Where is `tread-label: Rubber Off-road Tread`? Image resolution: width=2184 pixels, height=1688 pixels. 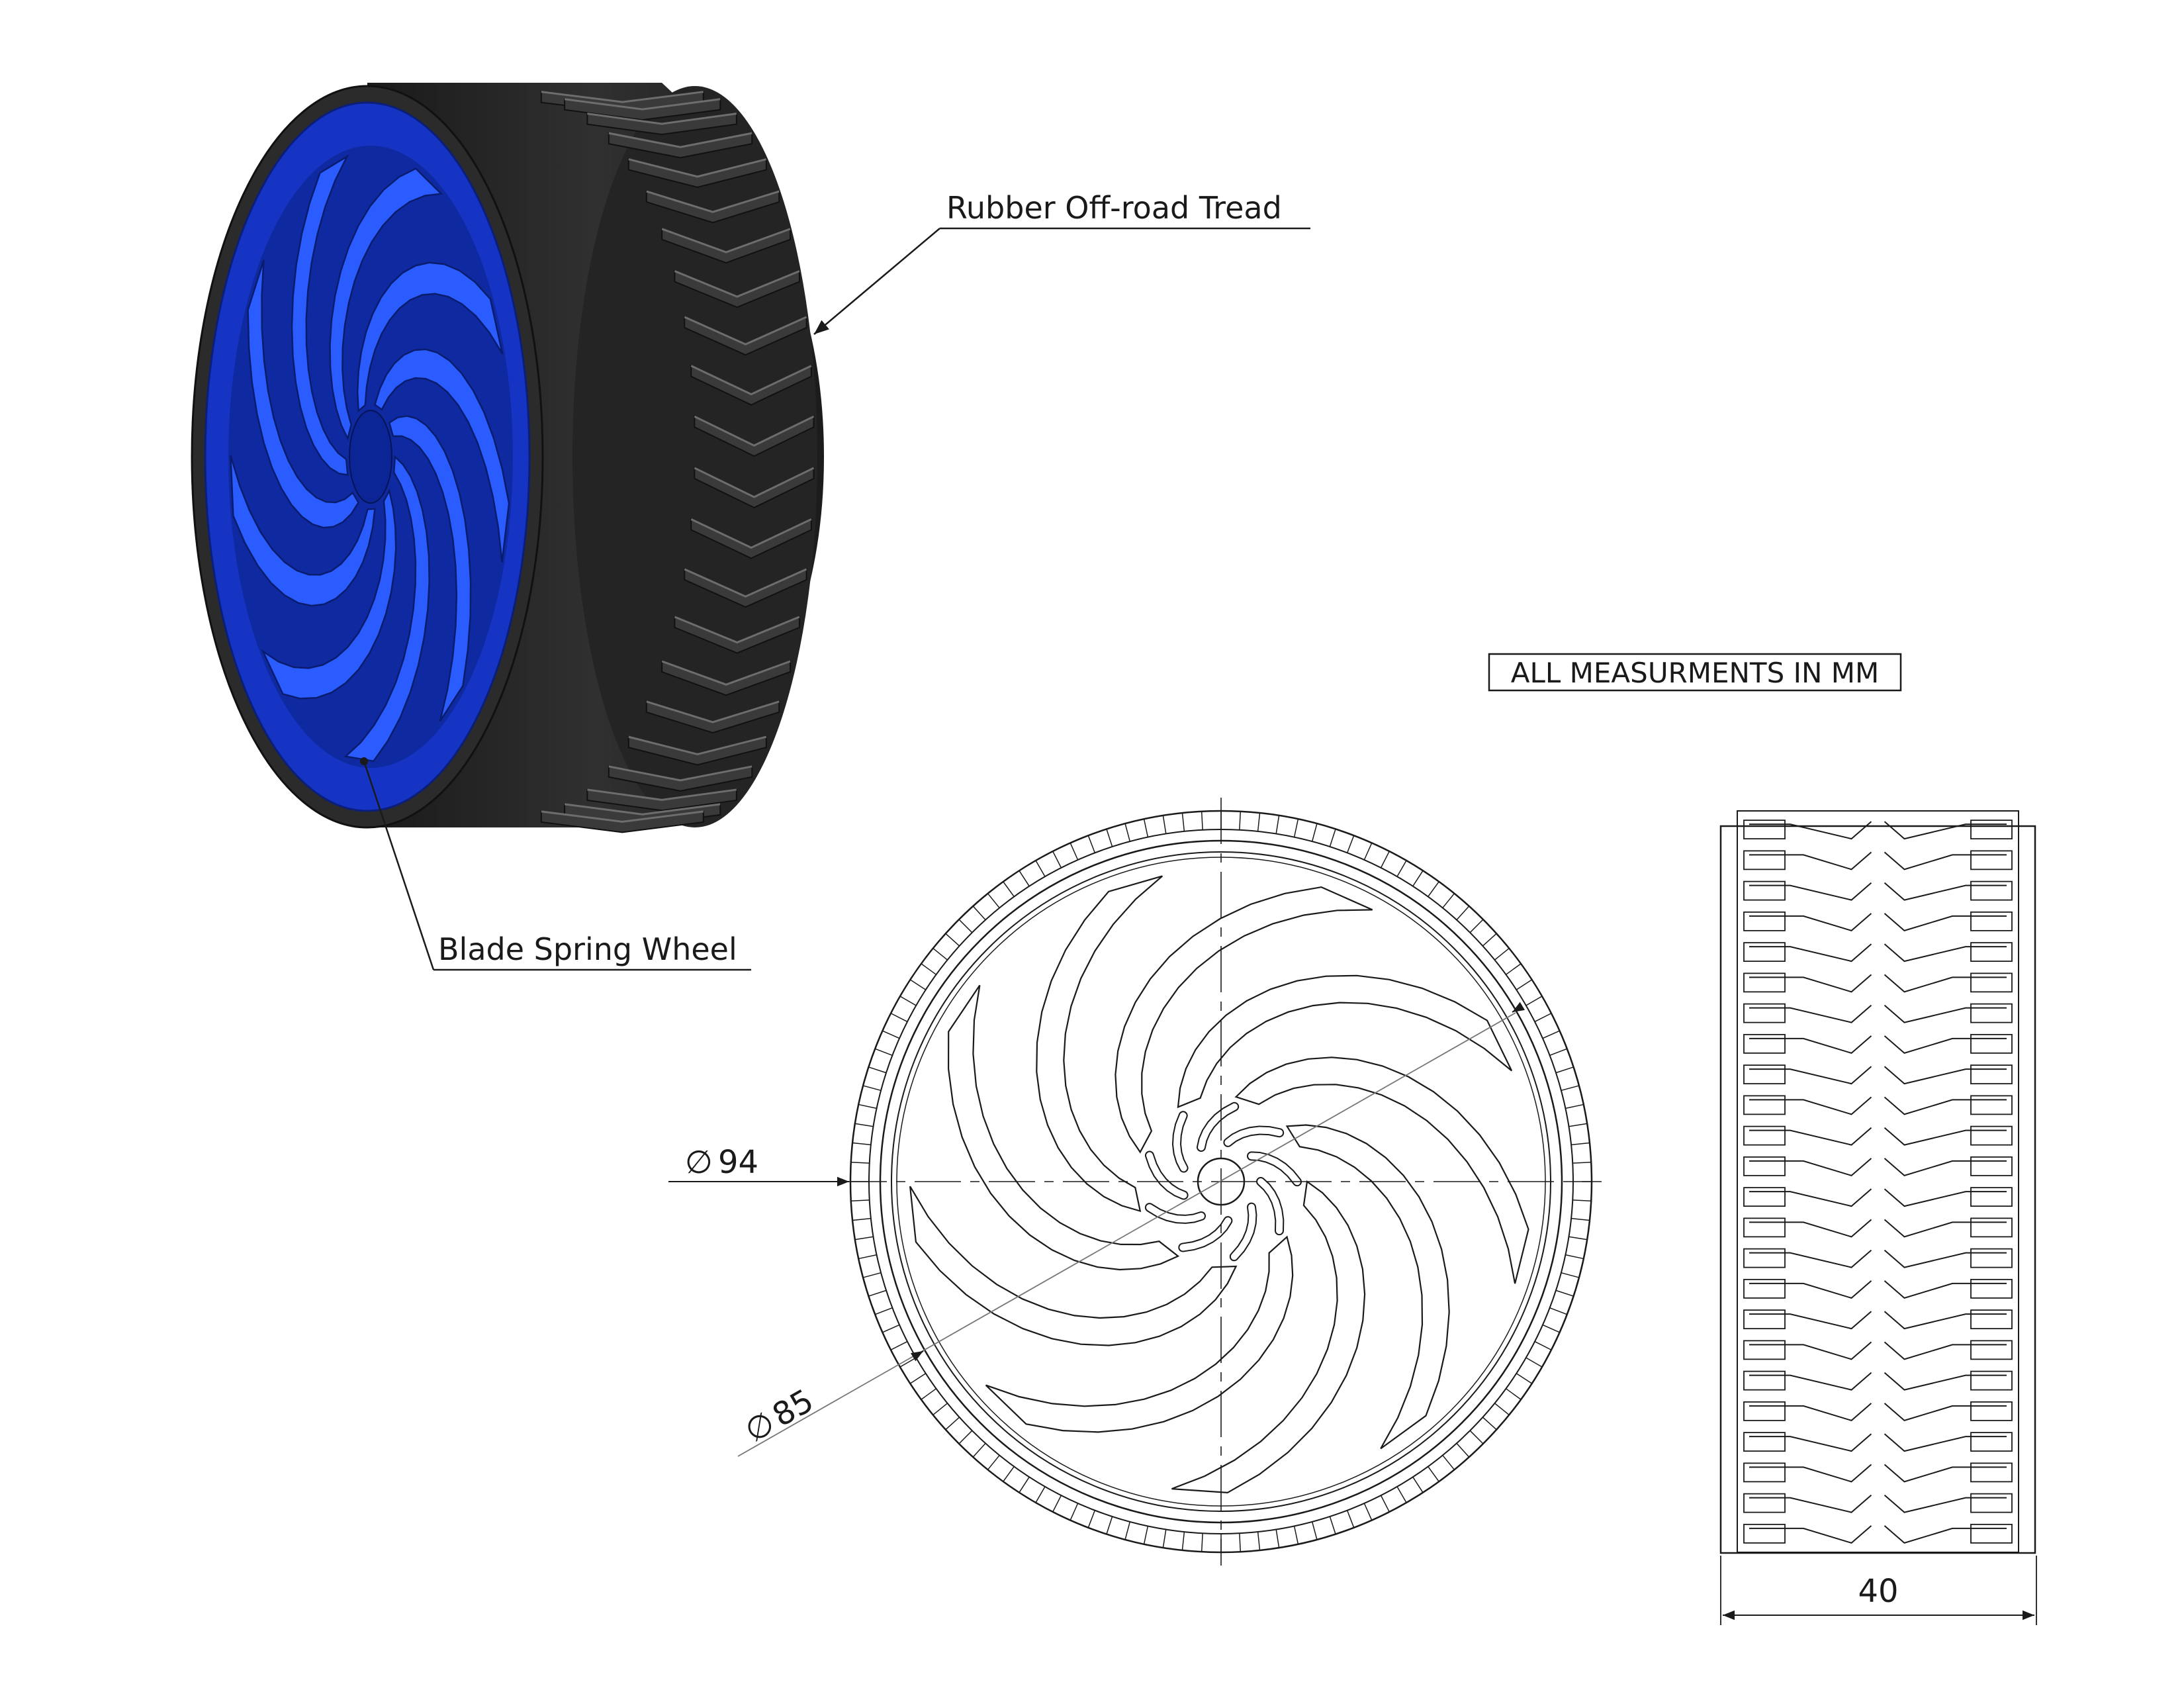 tread-label: Rubber Off-road Tread is located at coordinates (1114, 208).